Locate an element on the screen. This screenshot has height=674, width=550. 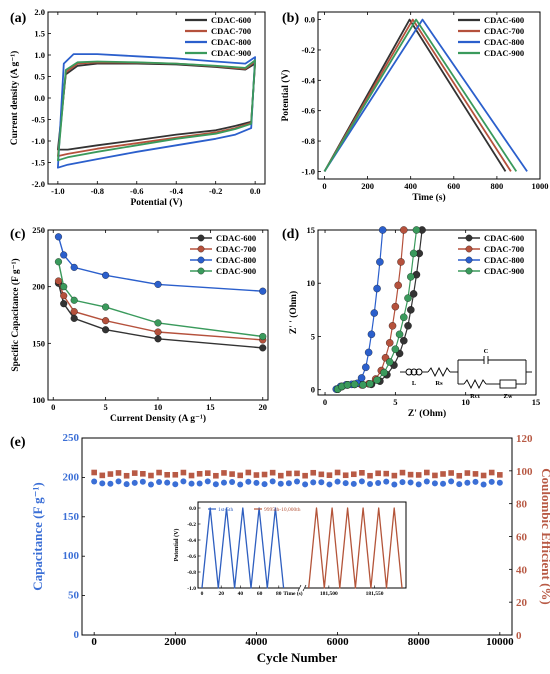
y-tick-label: -0.4 is located at coordinates (309, 80).